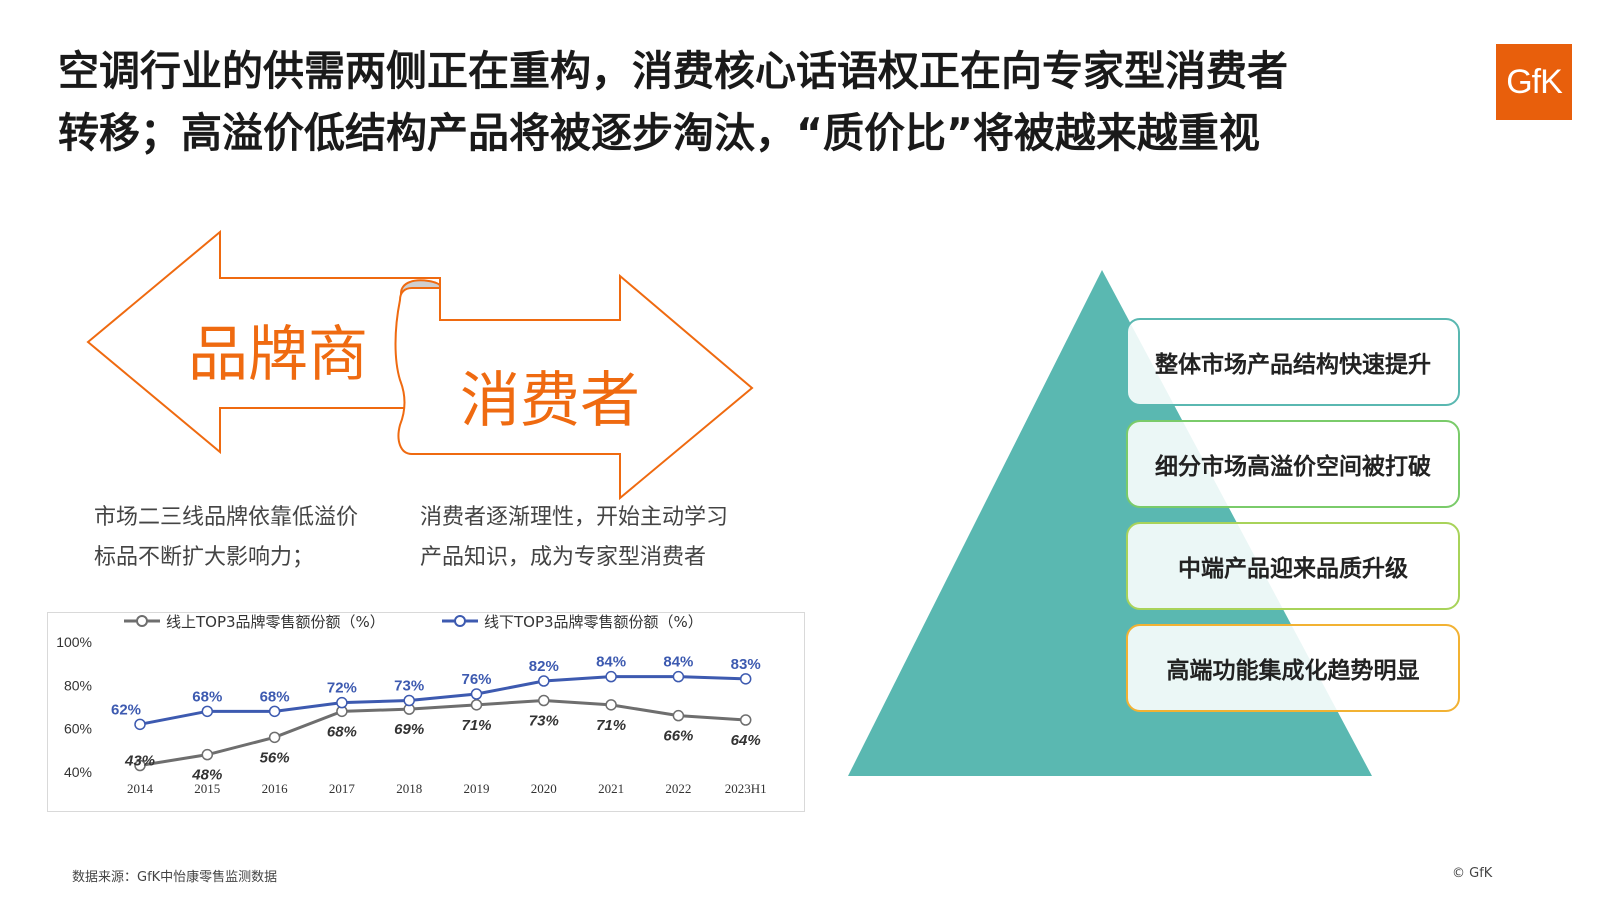 This screenshot has height=900, width=1600. Describe the element at coordinates (1293, 467) in the screenshot. I see `pyramid-item-label: 细分市场高溢价空间被打破` at that location.